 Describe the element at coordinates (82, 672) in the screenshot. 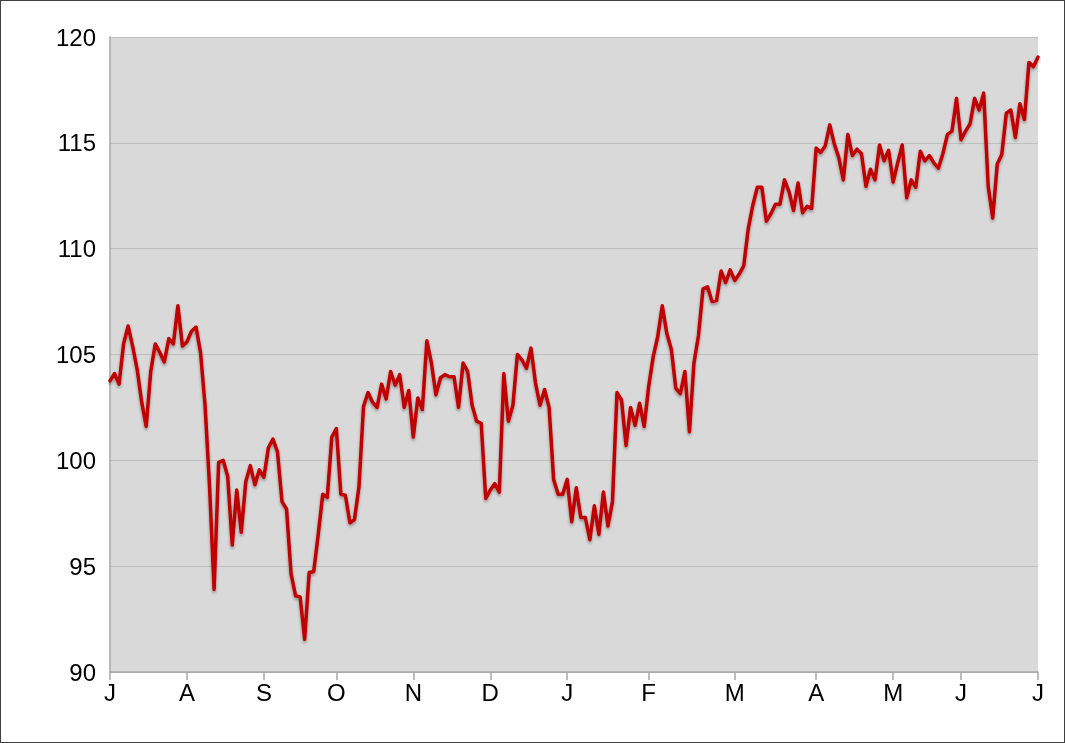

I see `y-tick-label: 90` at that location.